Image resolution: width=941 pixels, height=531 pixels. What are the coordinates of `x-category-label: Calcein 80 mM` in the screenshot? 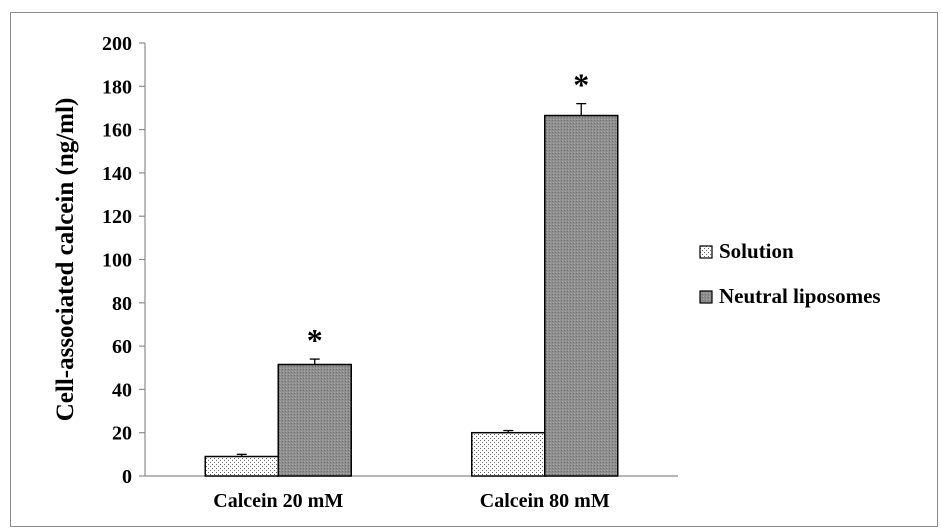 It's located at (545, 501).